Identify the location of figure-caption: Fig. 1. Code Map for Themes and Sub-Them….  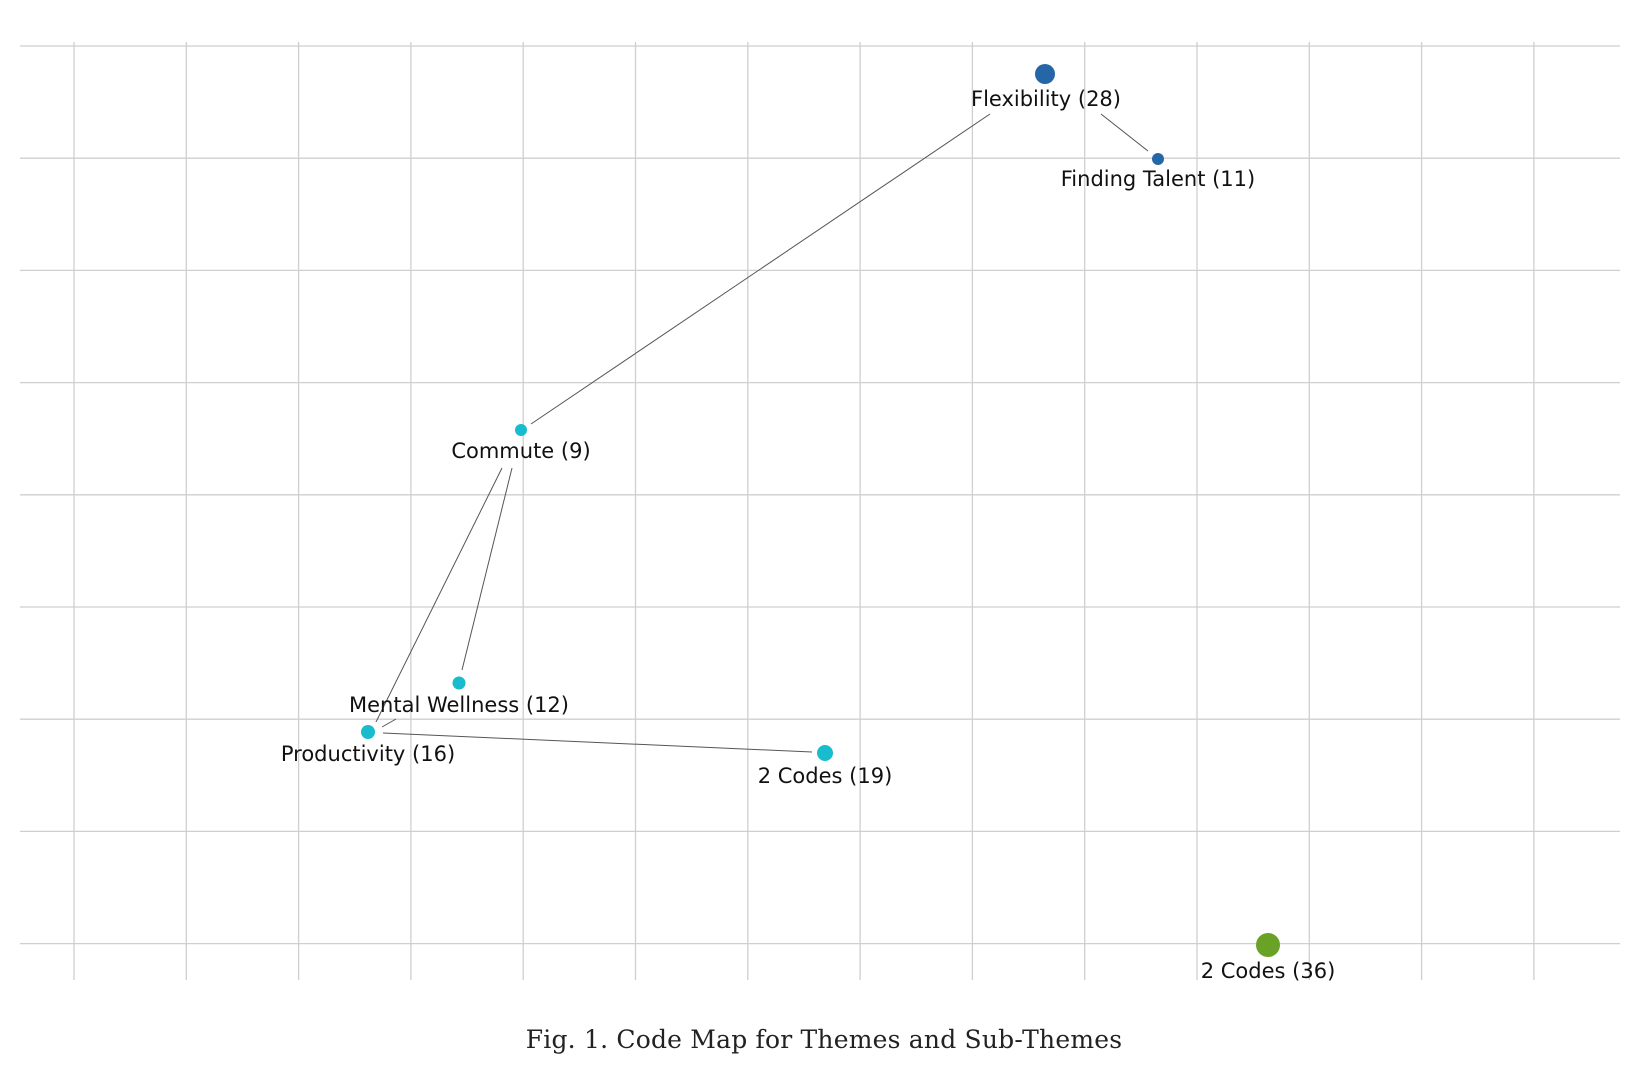
(824, 1039).